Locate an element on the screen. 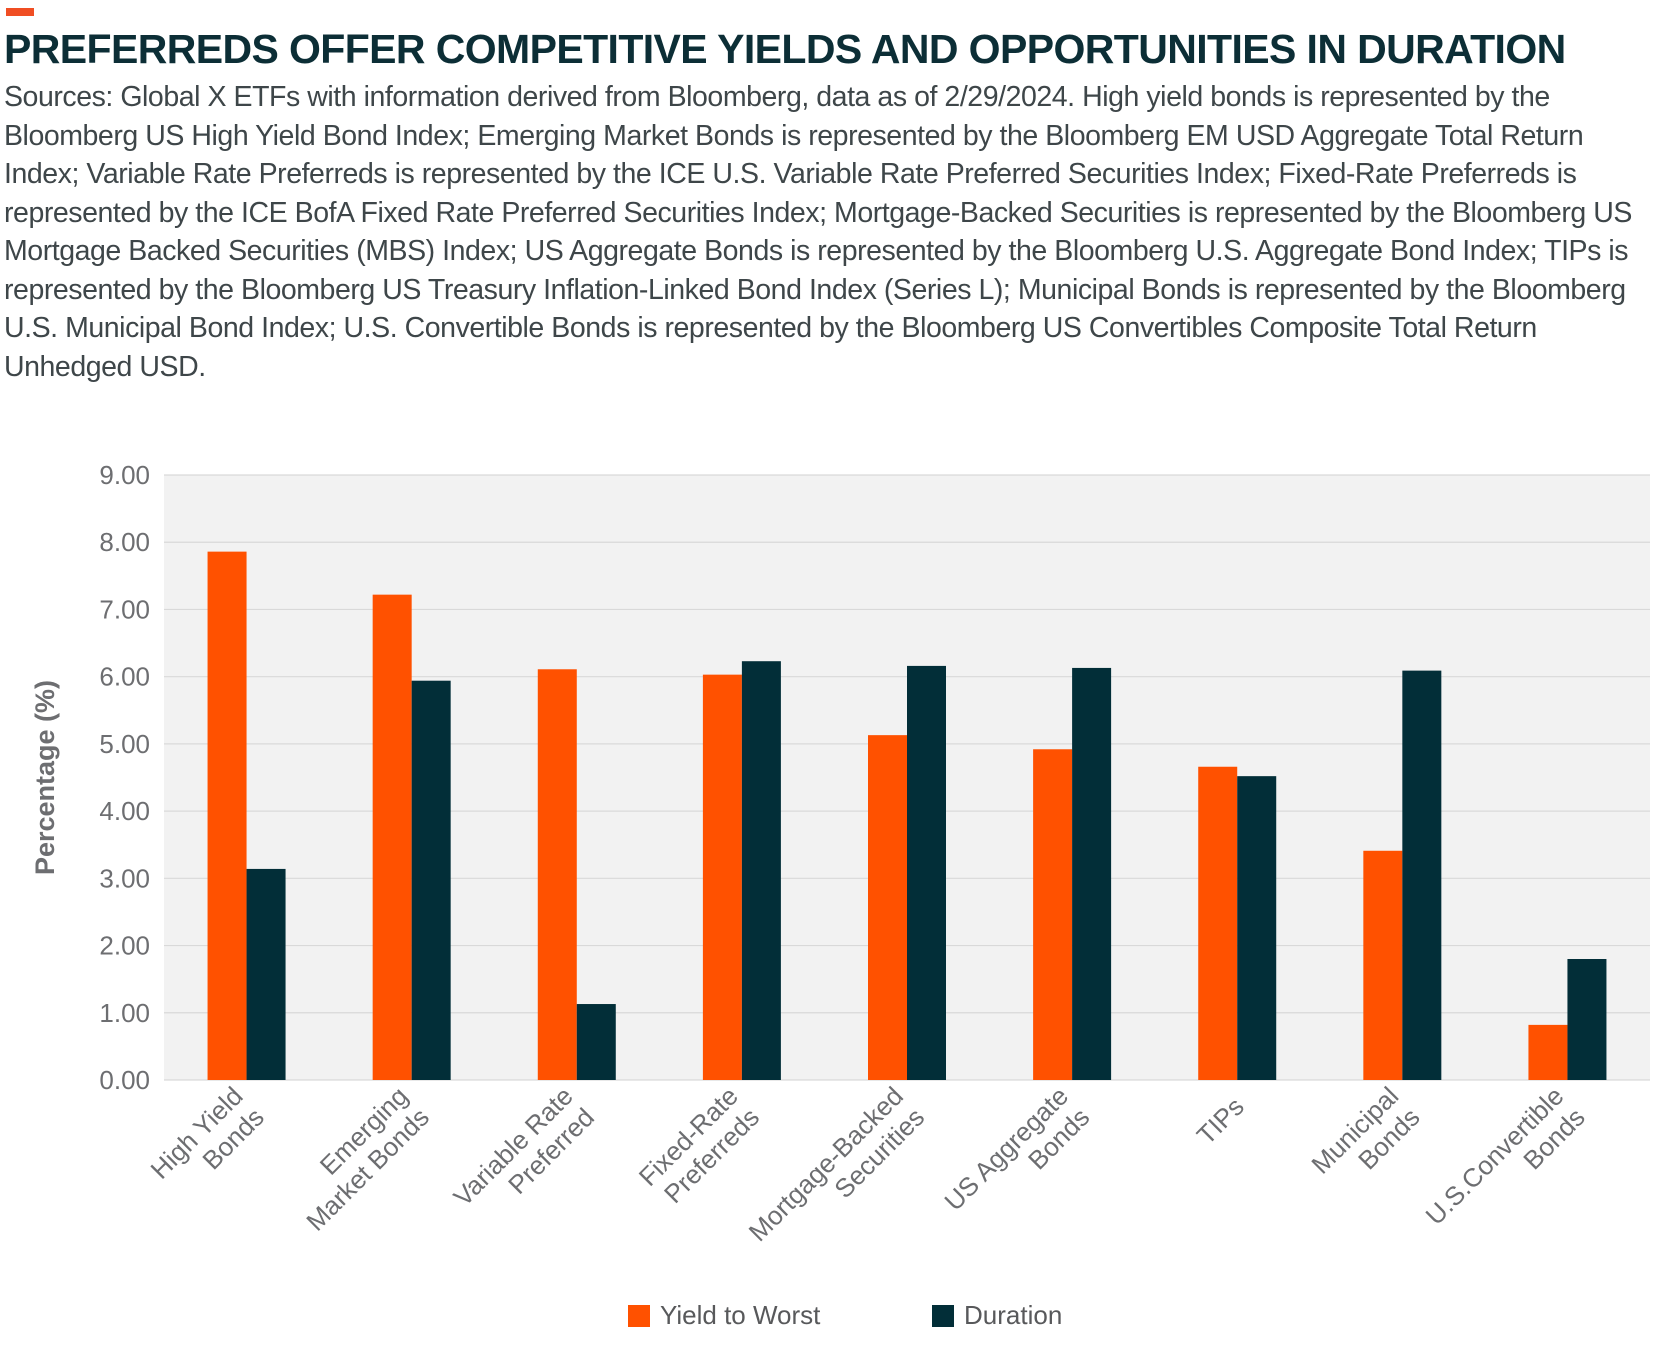 The height and width of the screenshot is (1350, 1668). legend-swatch-duration is located at coordinates (943, 1315).